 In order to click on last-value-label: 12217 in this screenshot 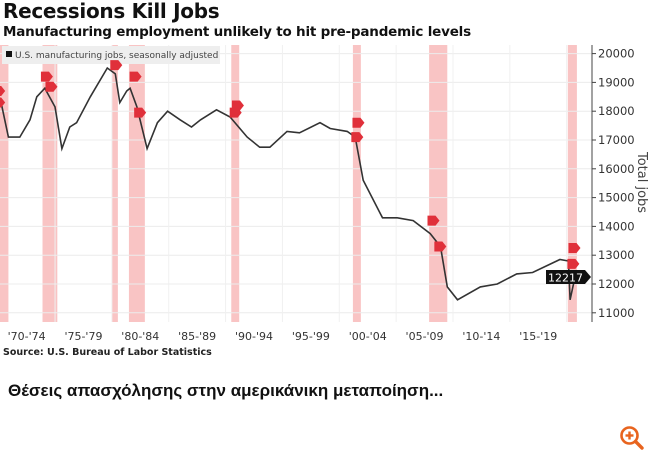, I will do `click(565, 278)`.